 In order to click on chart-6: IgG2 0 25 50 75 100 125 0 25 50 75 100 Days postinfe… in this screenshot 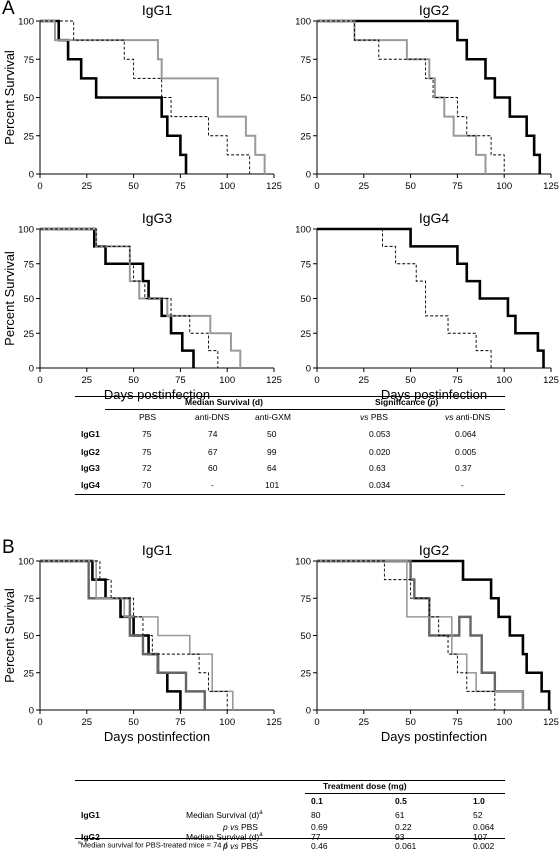, I will do `click(427, 643)`.